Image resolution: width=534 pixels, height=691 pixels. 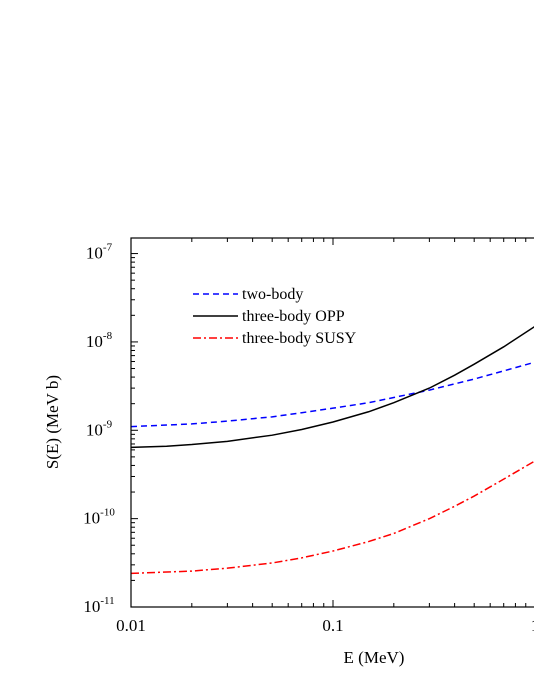 What do you see at coordinates (532, 625) in the screenshot?
I see `x-tick-label: 1` at bounding box center [532, 625].